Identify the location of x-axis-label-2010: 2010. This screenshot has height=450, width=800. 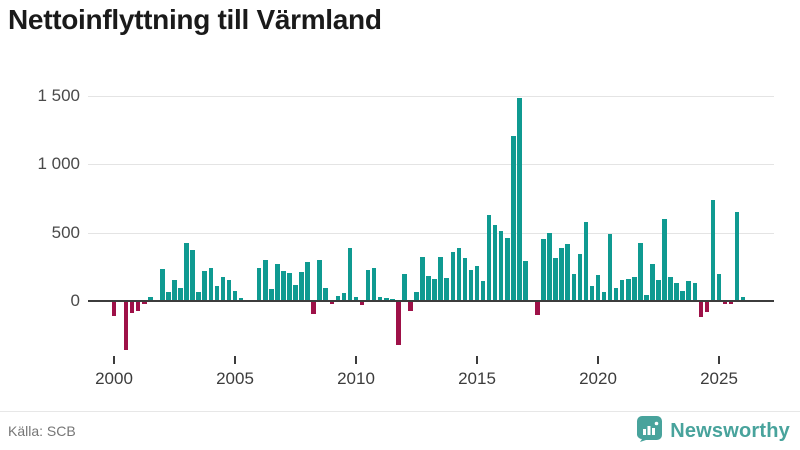
(356, 378).